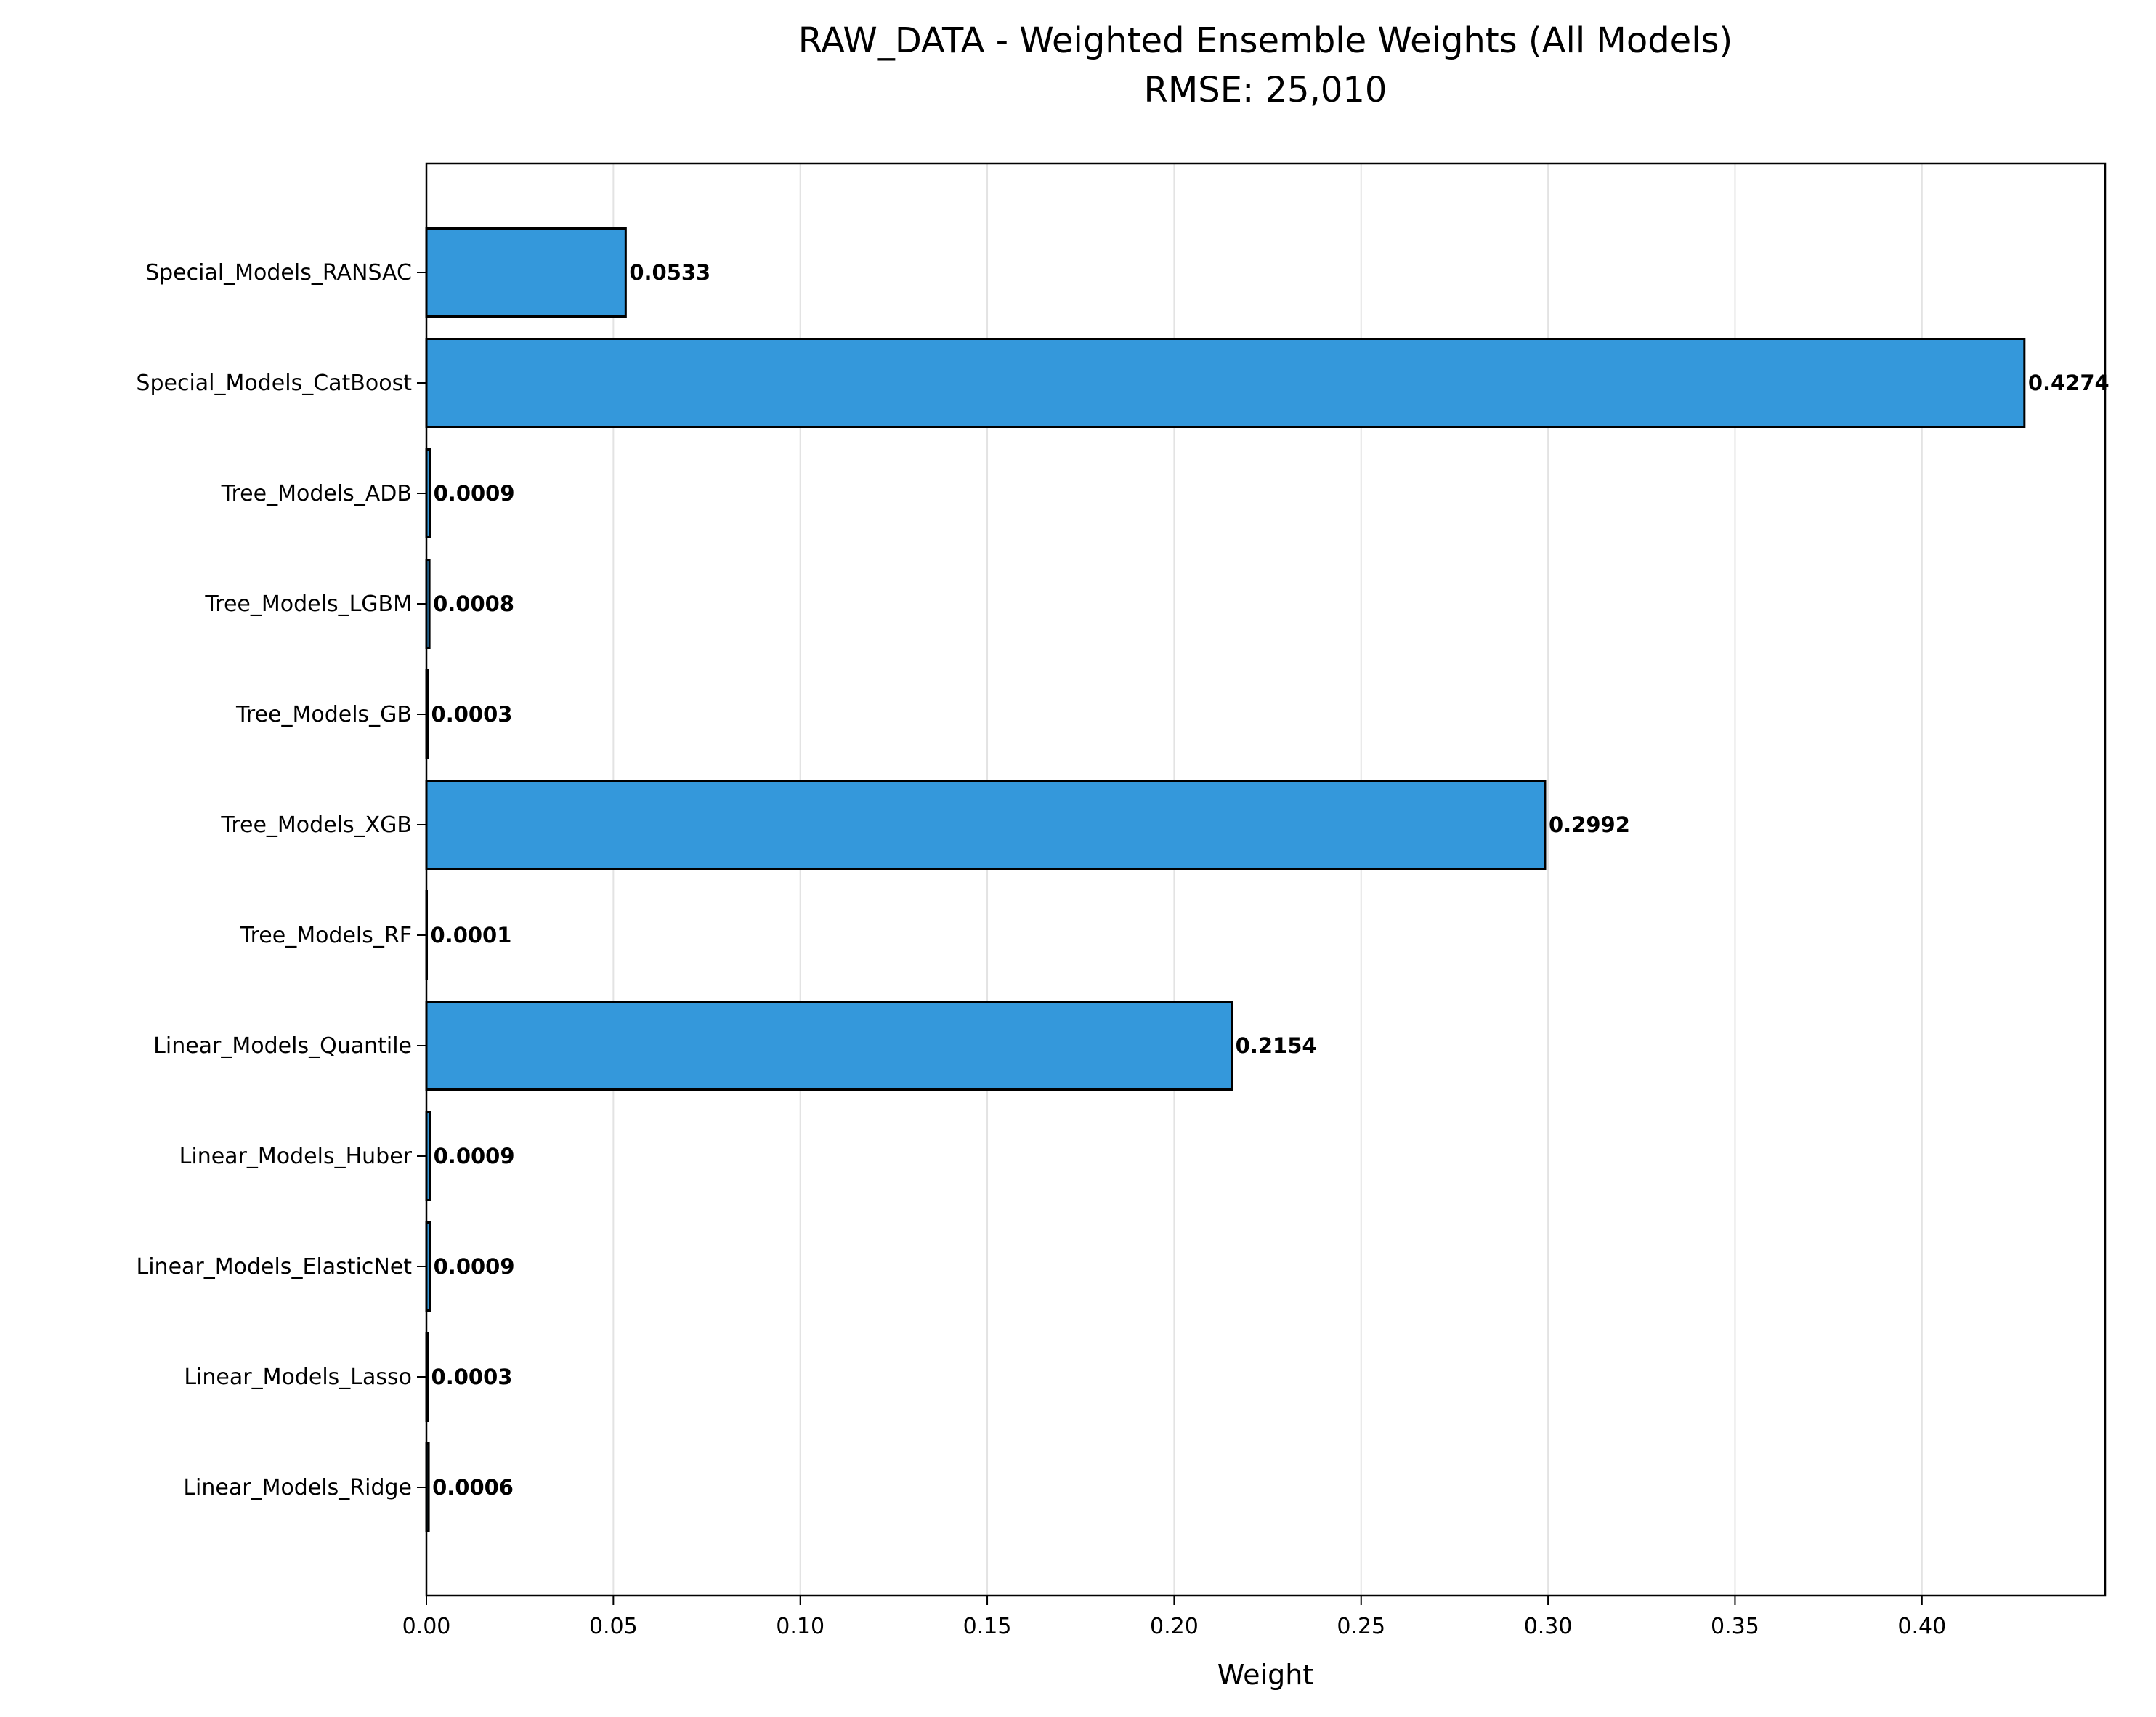 Image resolution: width=2156 pixels, height=1717 pixels. Describe the element at coordinates (275, 1267) in the screenshot. I see `y-tick-label: Linear_Models_ElasticNet` at that location.